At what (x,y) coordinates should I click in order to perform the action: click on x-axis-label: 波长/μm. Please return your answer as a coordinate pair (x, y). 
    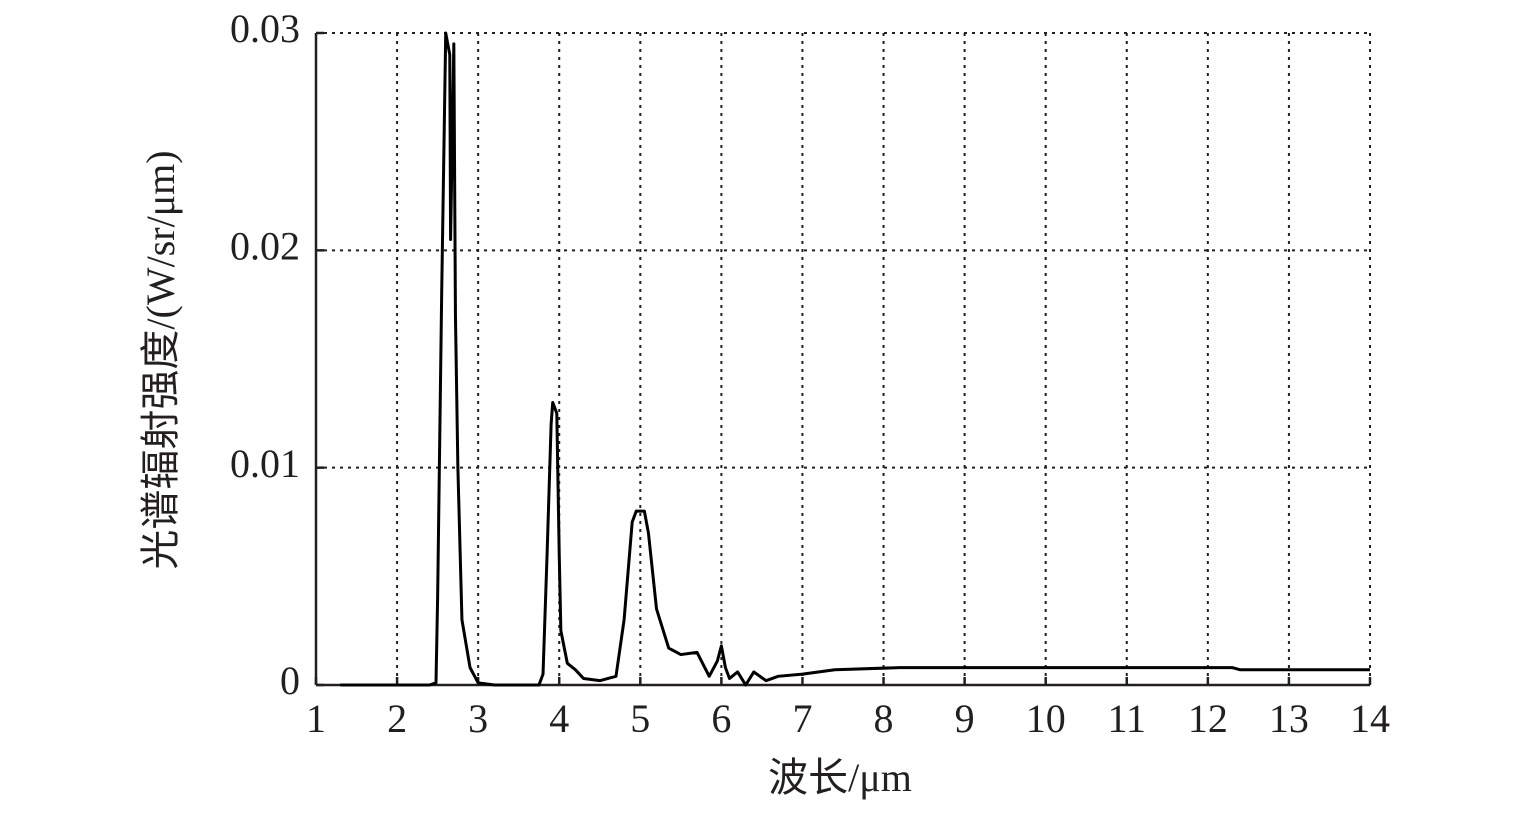
    Looking at the image, I should click on (840, 777).